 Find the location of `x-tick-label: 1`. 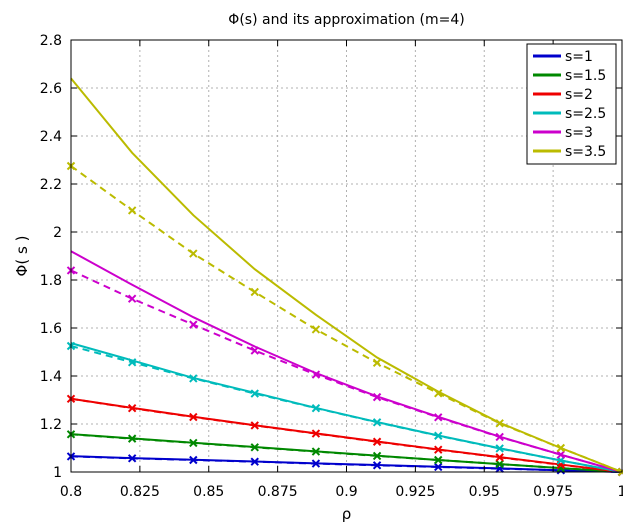

x-tick-label: 1 is located at coordinates (620, 492).